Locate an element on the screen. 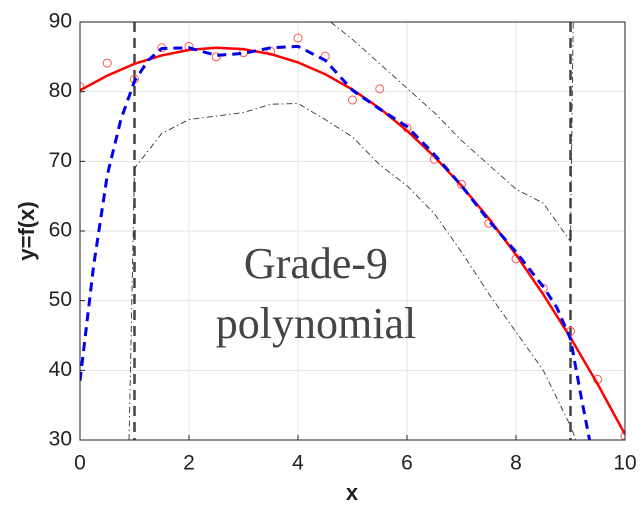  annotation: polynomial is located at coordinates (316, 323).